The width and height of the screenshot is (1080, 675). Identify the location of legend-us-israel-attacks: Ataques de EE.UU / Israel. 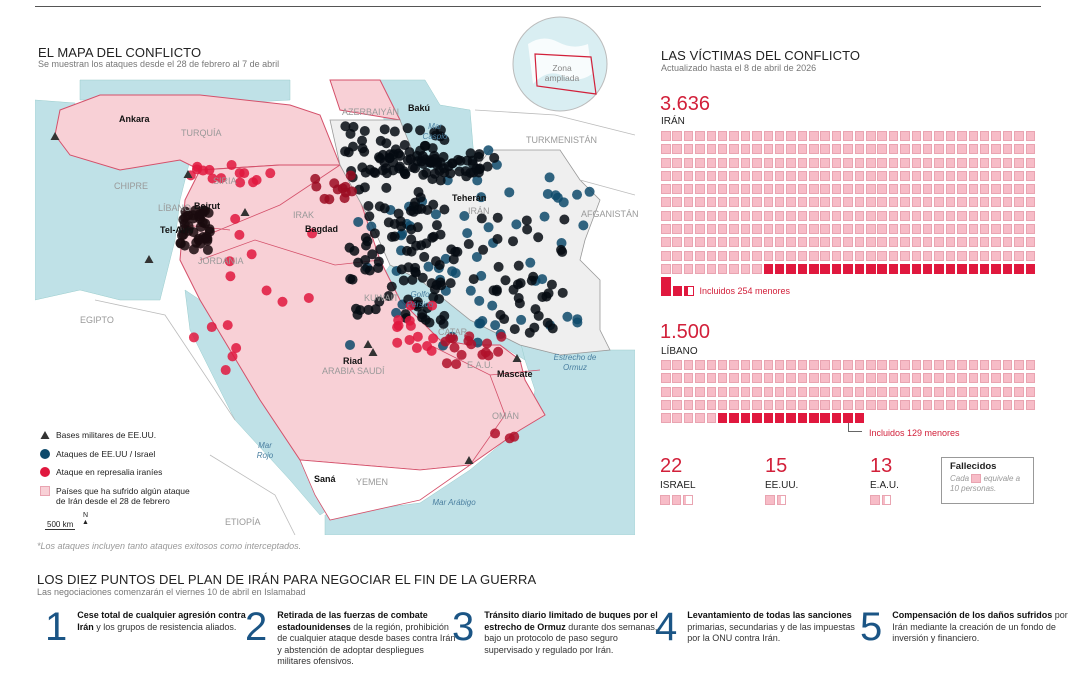
(97, 454).